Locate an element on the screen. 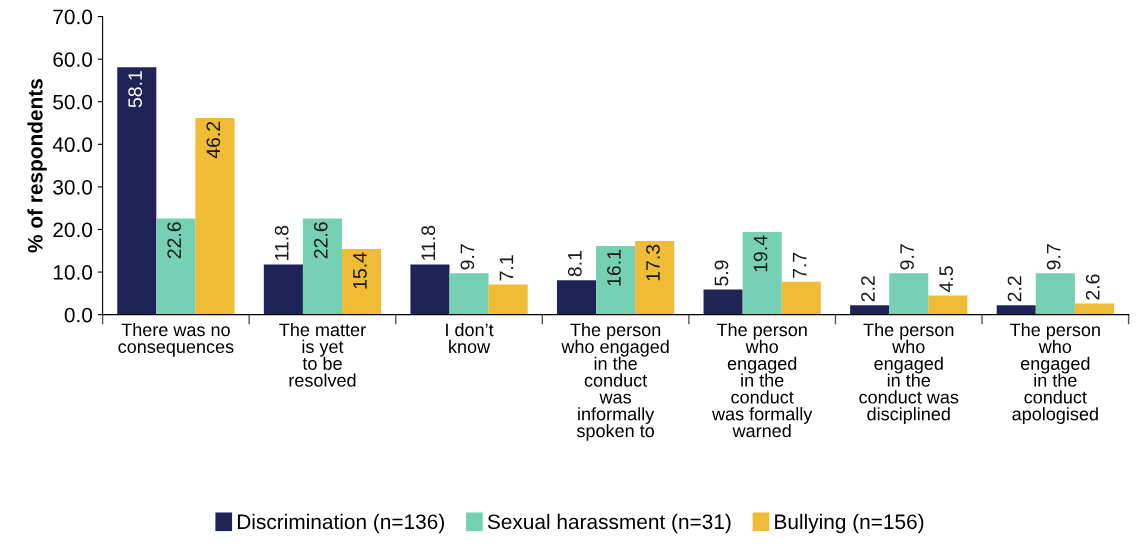 This screenshot has width=1140, height=552. x-tick-label: I don’t know is located at coordinates (470, 338).